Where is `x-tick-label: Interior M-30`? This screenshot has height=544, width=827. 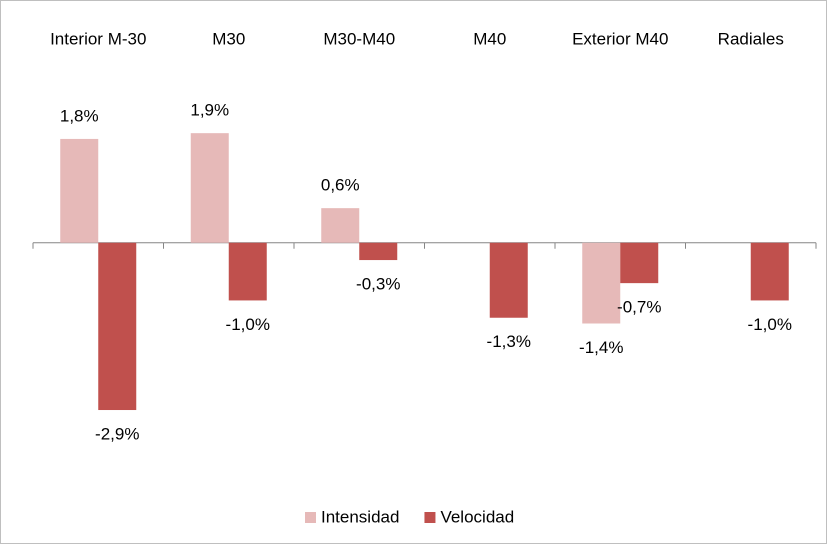
x-tick-label: Interior M-30 is located at coordinates (98, 38).